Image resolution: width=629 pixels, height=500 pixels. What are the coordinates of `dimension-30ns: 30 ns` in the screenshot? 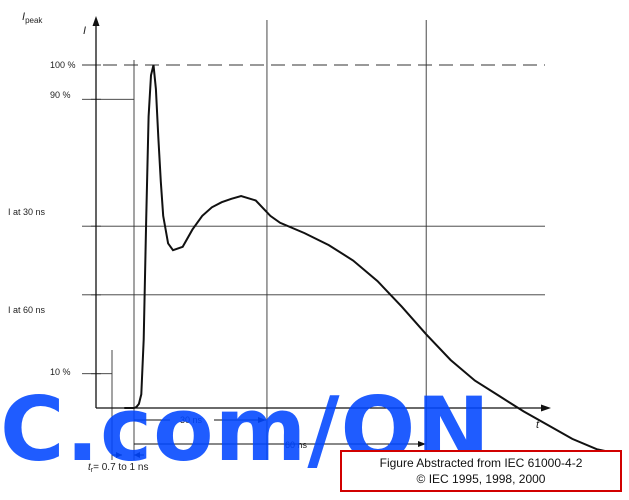 It's located at (200, 419).